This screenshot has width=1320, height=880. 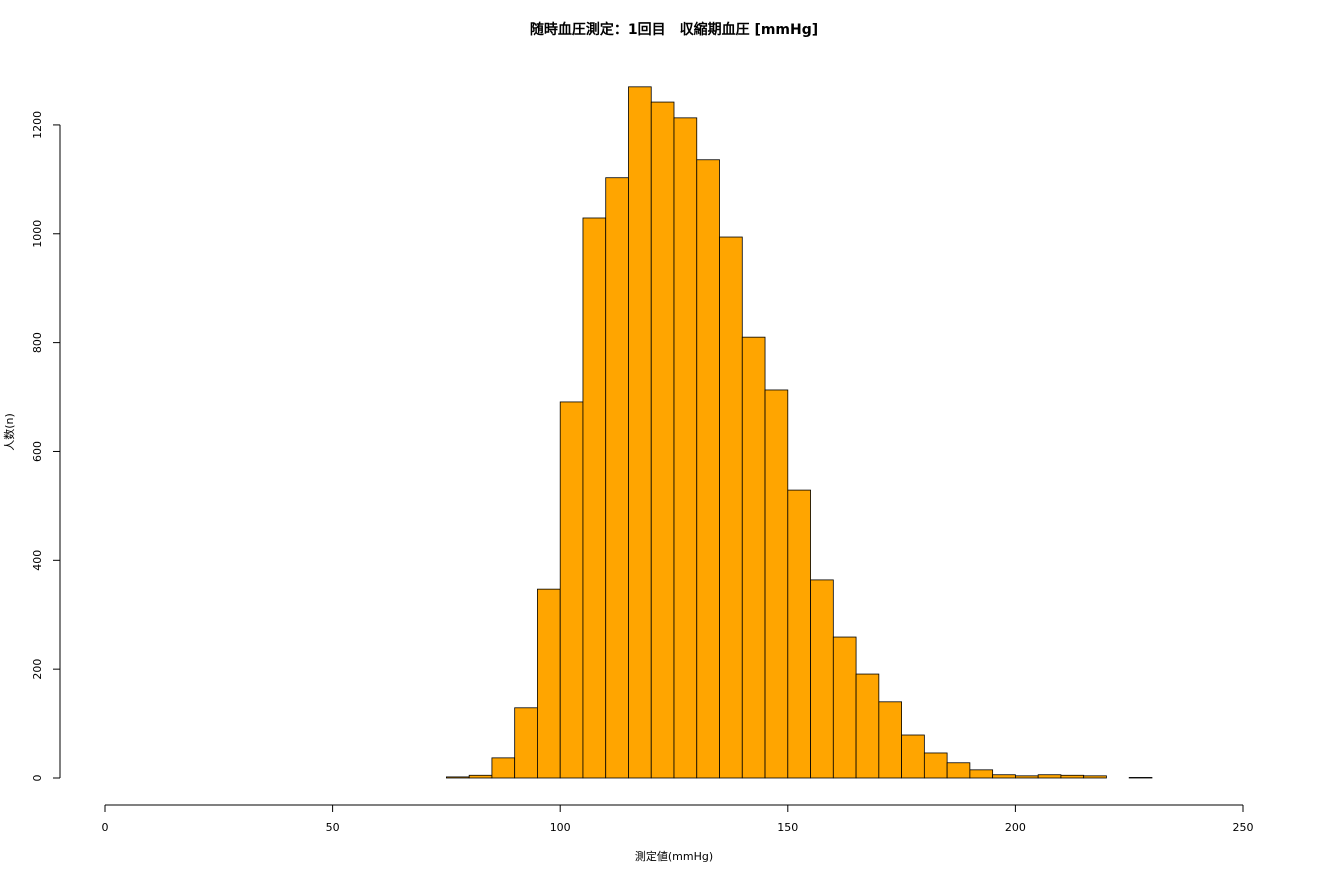 What do you see at coordinates (1015, 827) in the screenshot?
I see `x-tick-label: 200` at bounding box center [1015, 827].